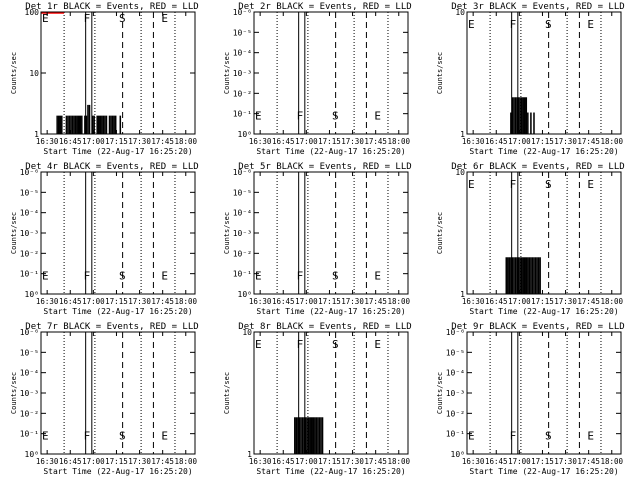  Describe the element at coordinates (111, 167) in the screenshot. I see `panel-title: Det 4r BLACK = Events, RED = LLD` at that location.